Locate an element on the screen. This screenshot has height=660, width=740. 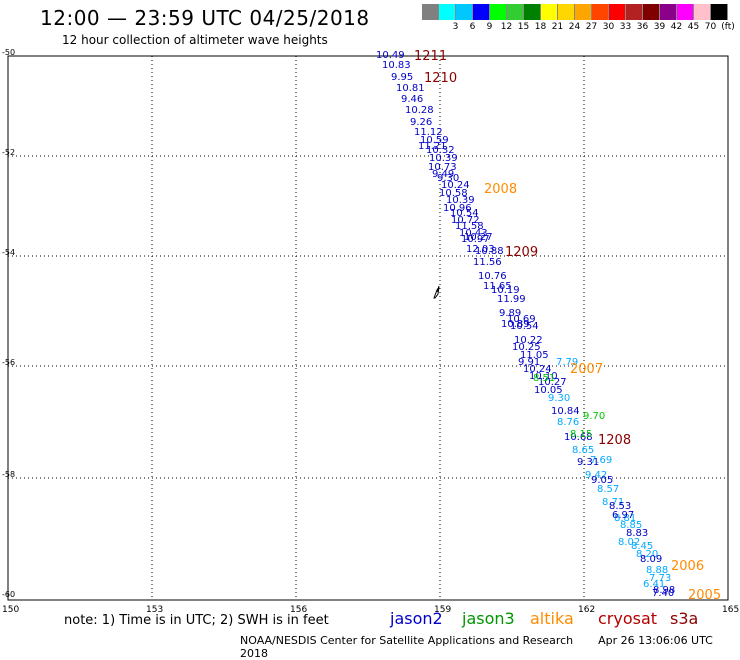
lat-tick-label: -58 is located at coordinates (8, 474).